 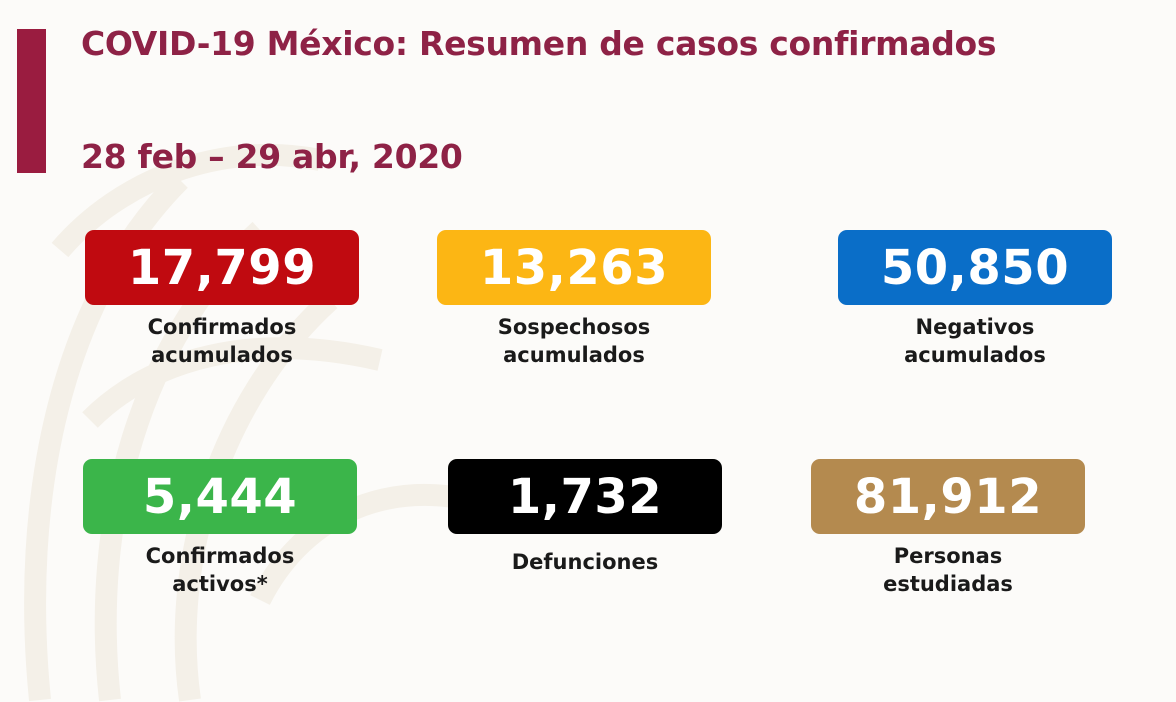 What do you see at coordinates (948, 584) in the screenshot?
I see `stat-label-line2: estudiadas` at bounding box center [948, 584].